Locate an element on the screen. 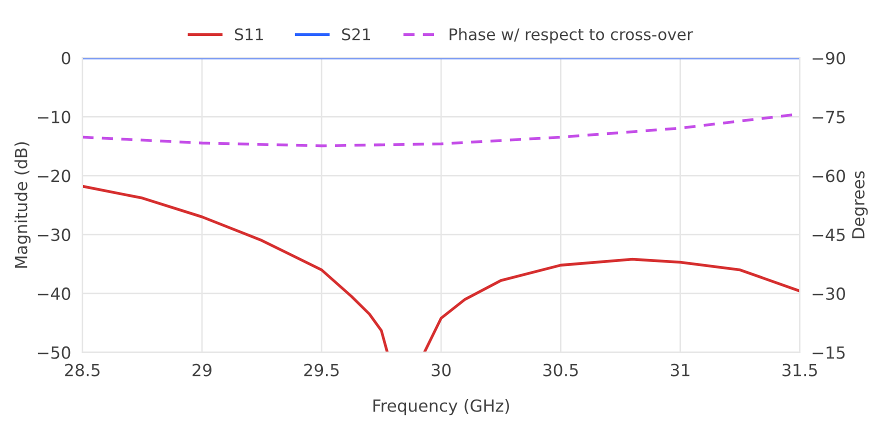 The image size is (877, 435). y2-tick-label: −90 is located at coordinates (828, 58).